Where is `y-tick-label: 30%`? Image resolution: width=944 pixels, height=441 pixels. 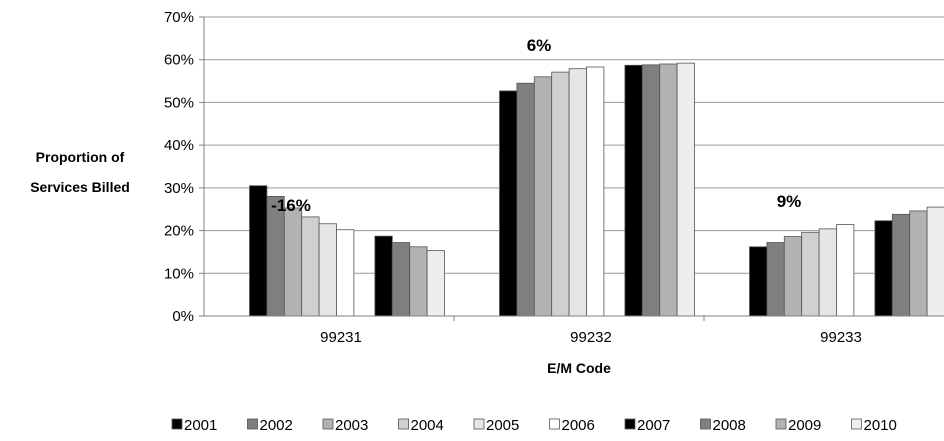
y-tick-label: 30% is located at coordinates (179, 188).